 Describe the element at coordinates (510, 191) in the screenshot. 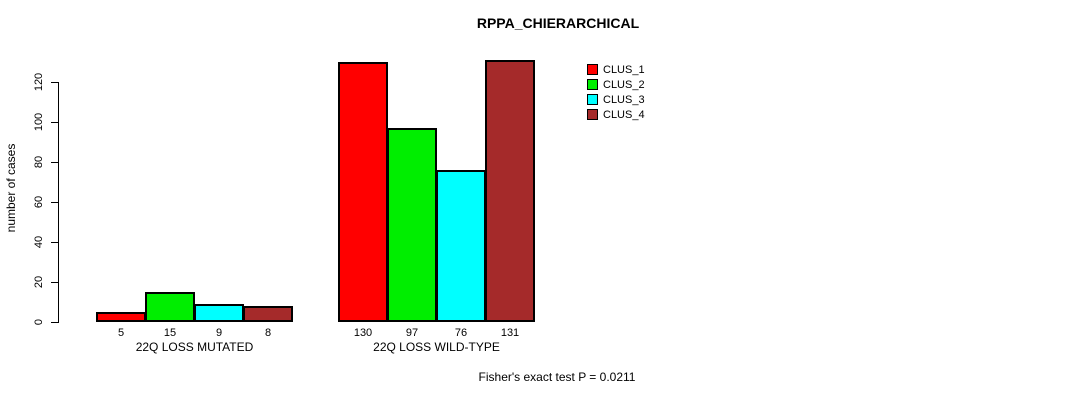

I see `bar-clus-4-22q-loss-wild-type` at that location.